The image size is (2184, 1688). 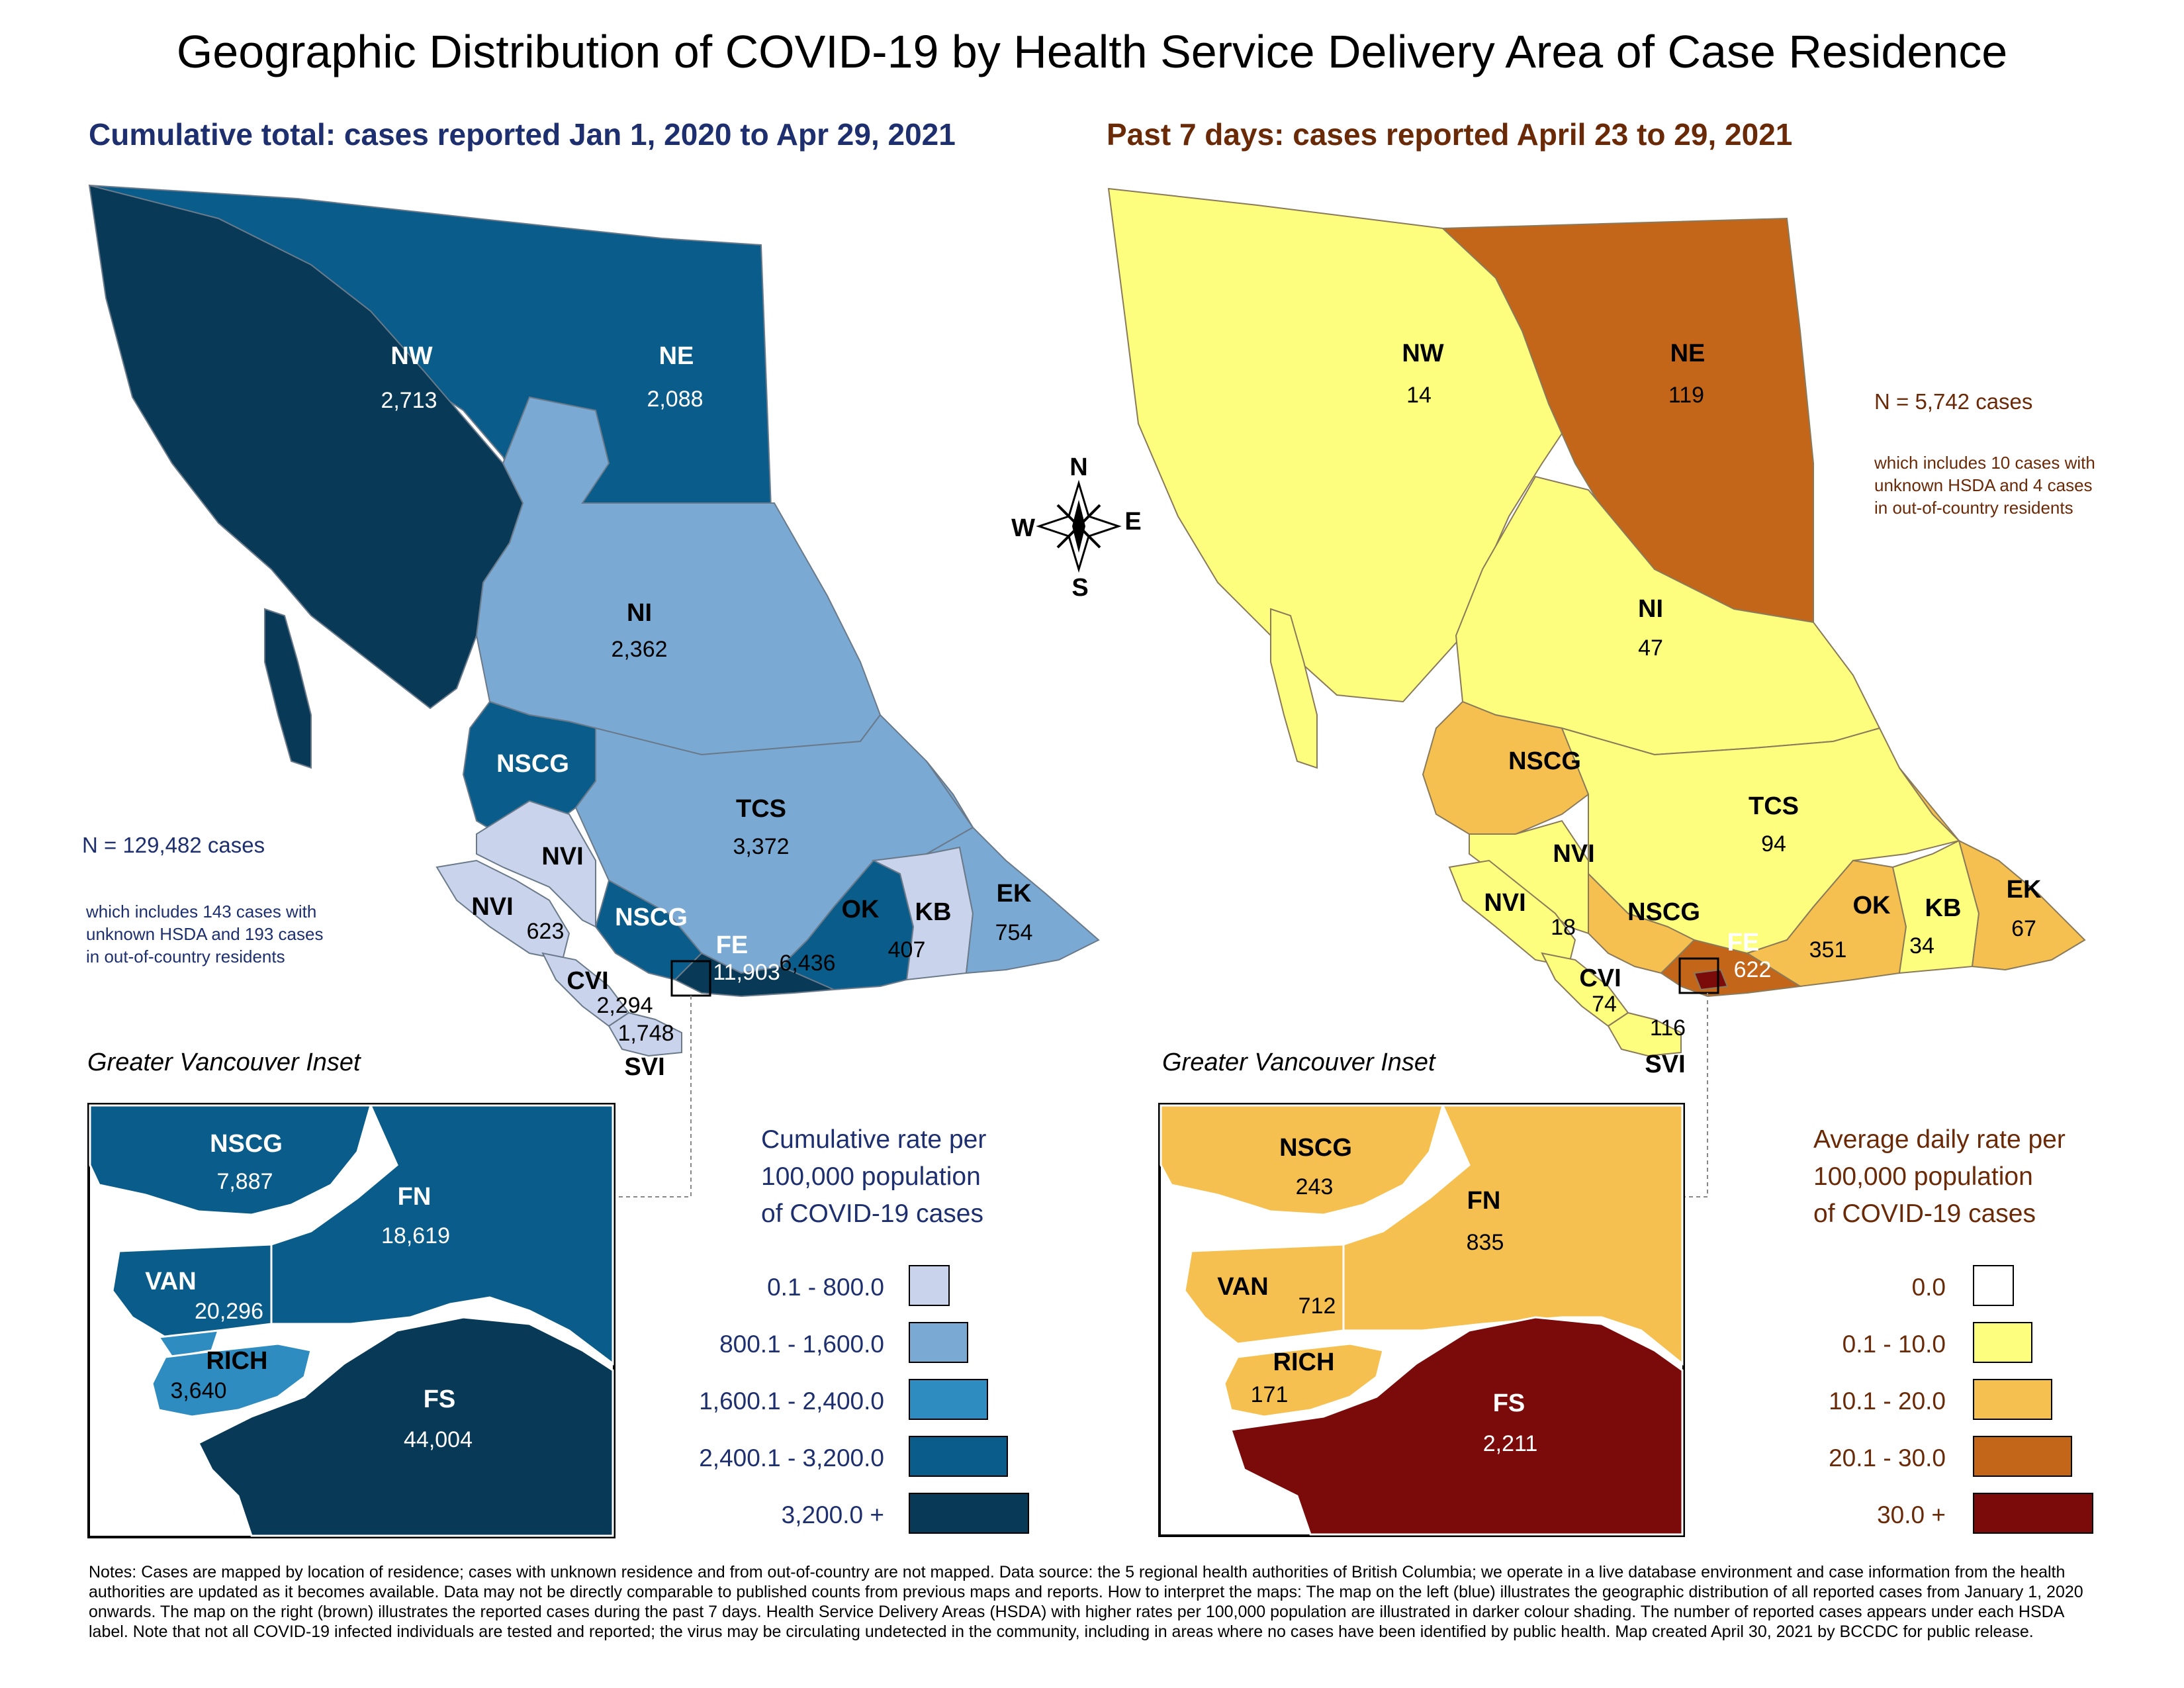 What do you see at coordinates (202, 911) in the screenshot?
I see `left-n-note-line: which includes 143 cases with` at bounding box center [202, 911].